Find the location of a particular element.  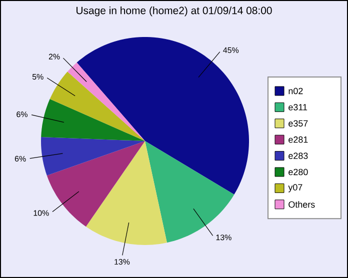

chart-title: Usage in home (home2) at 01/09/14 08:00 is located at coordinates (174, 11).